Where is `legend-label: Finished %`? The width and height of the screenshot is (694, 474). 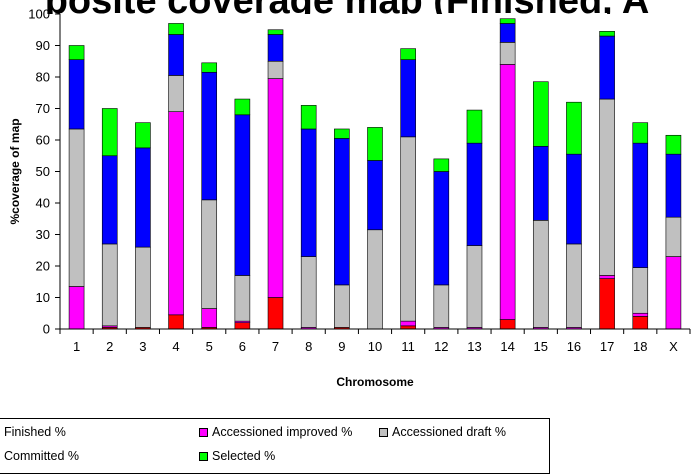
legend-label: Finished % is located at coordinates (35, 432).